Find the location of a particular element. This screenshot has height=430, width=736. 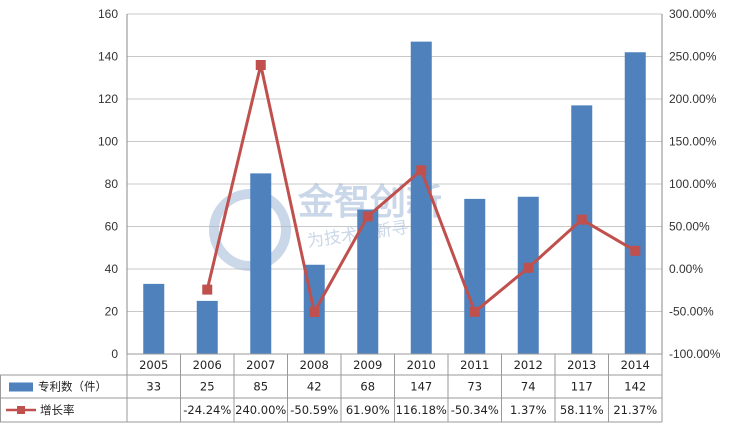

y-left-tick-label: 160 is located at coordinates (108, 14).